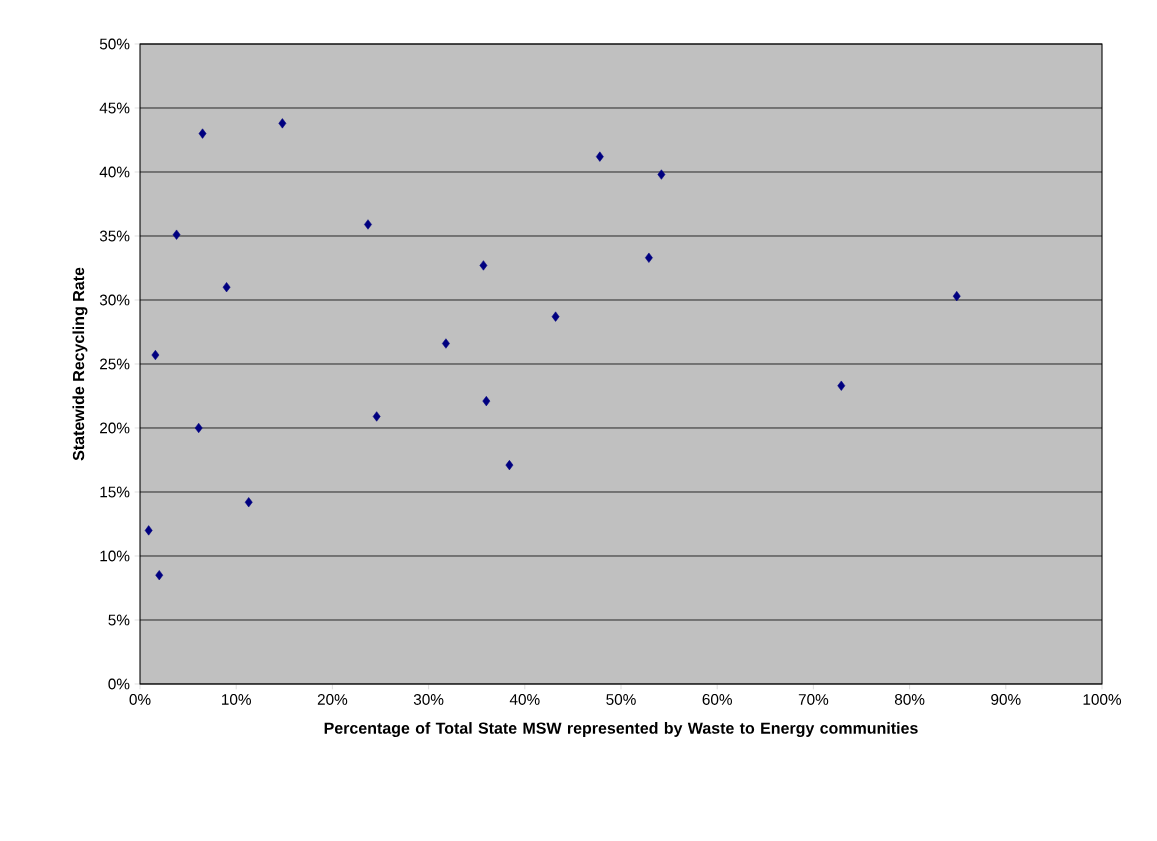  I want to click on x-tick-label: 20%, so click(332, 699).